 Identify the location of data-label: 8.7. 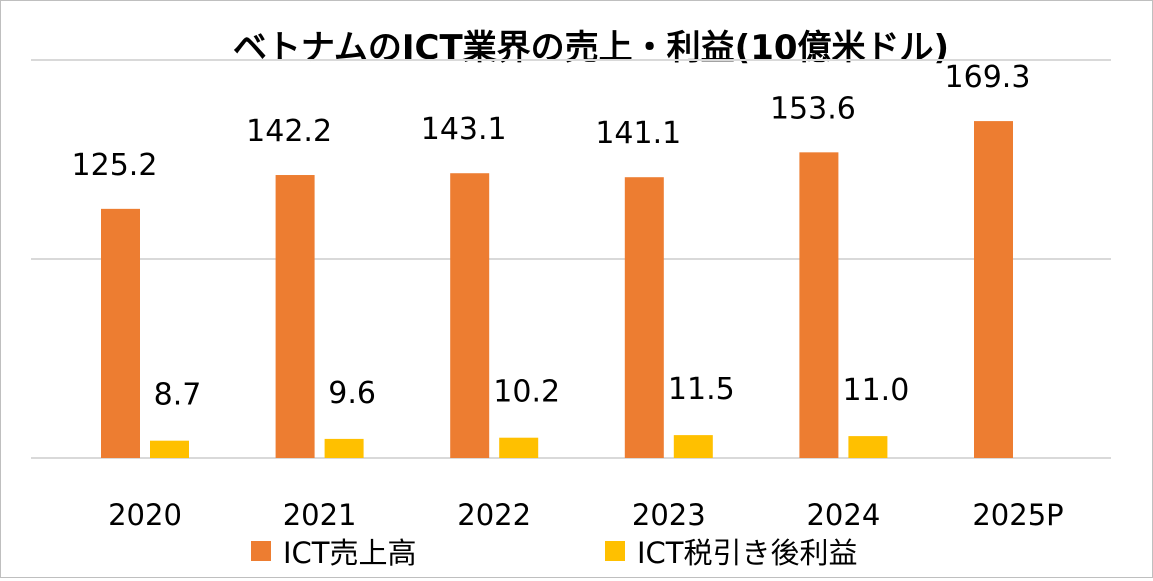
(178, 395).